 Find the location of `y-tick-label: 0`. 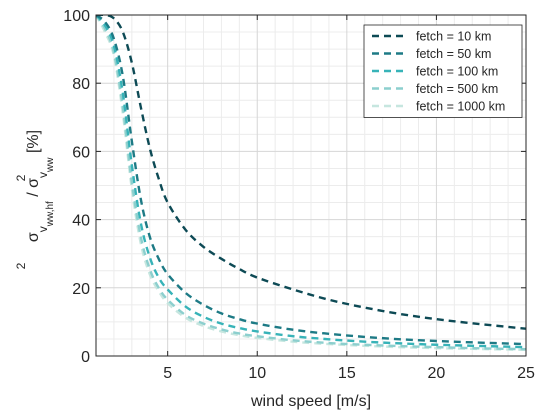

y-tick-label: 0 is located at coordinates (85, 357).